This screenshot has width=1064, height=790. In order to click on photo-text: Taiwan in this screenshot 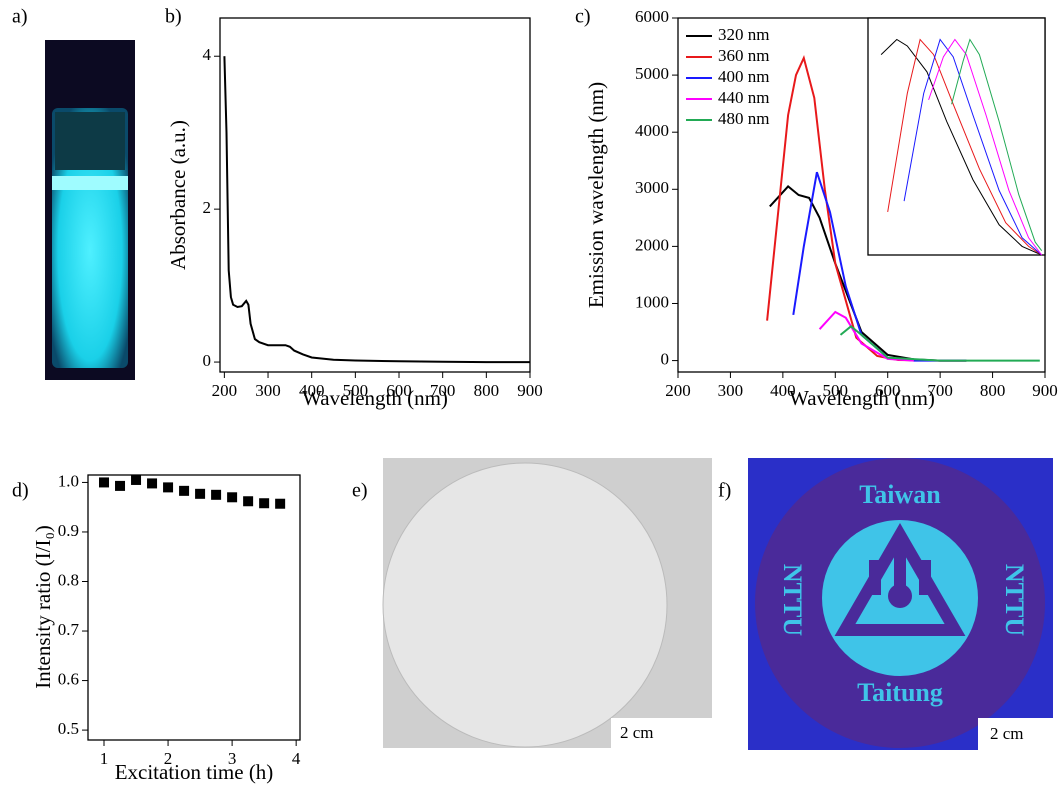, I will do `click(900, 494)`.